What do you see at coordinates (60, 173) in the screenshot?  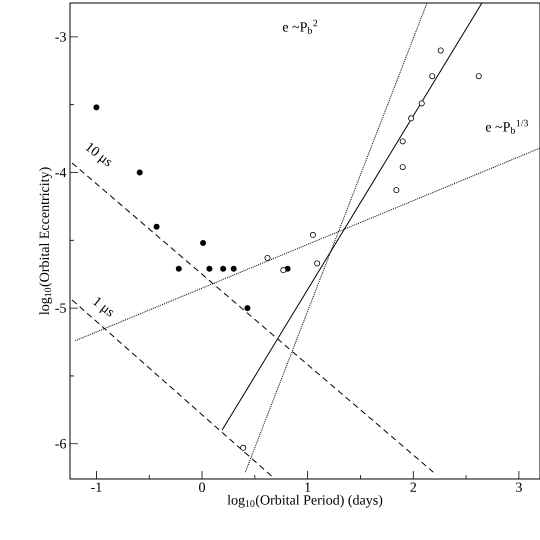 I see `y-tick-label: -4` at bounding box center [60, 173].